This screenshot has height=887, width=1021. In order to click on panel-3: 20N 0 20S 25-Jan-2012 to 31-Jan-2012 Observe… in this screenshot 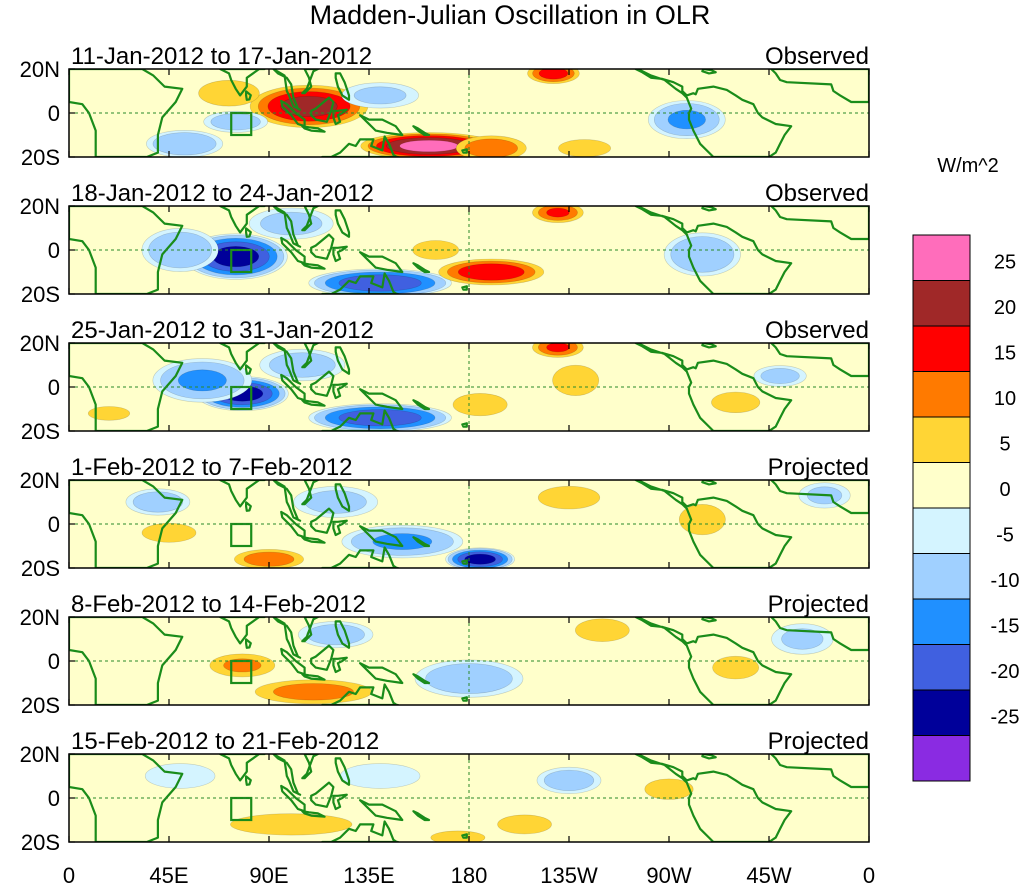, I will do `click(445, 380)`.